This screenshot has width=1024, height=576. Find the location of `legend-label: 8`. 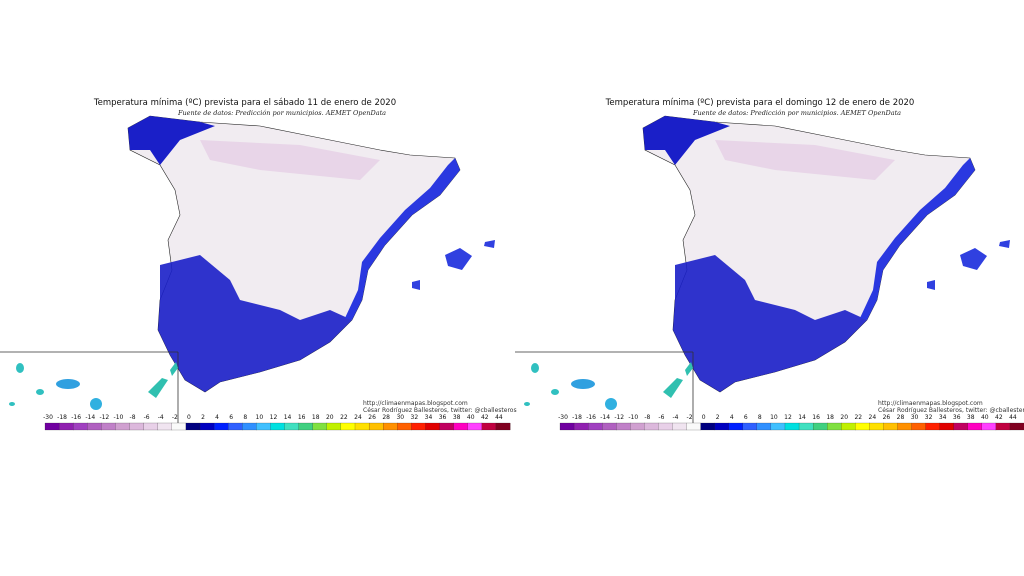

legend-label: 8 is located at coordinates (245, 417).